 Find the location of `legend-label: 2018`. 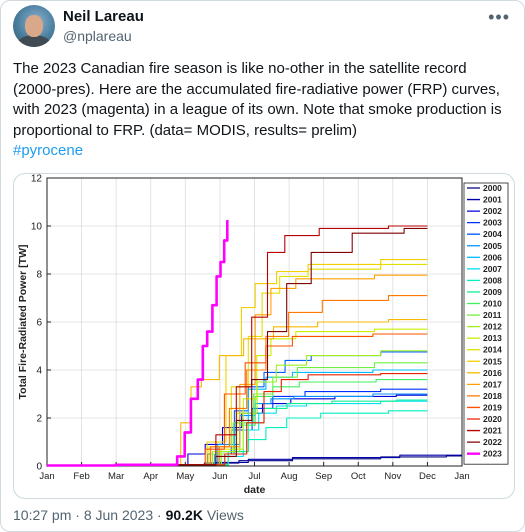

legend-label: 2018 is located at coordinates (492, 396).